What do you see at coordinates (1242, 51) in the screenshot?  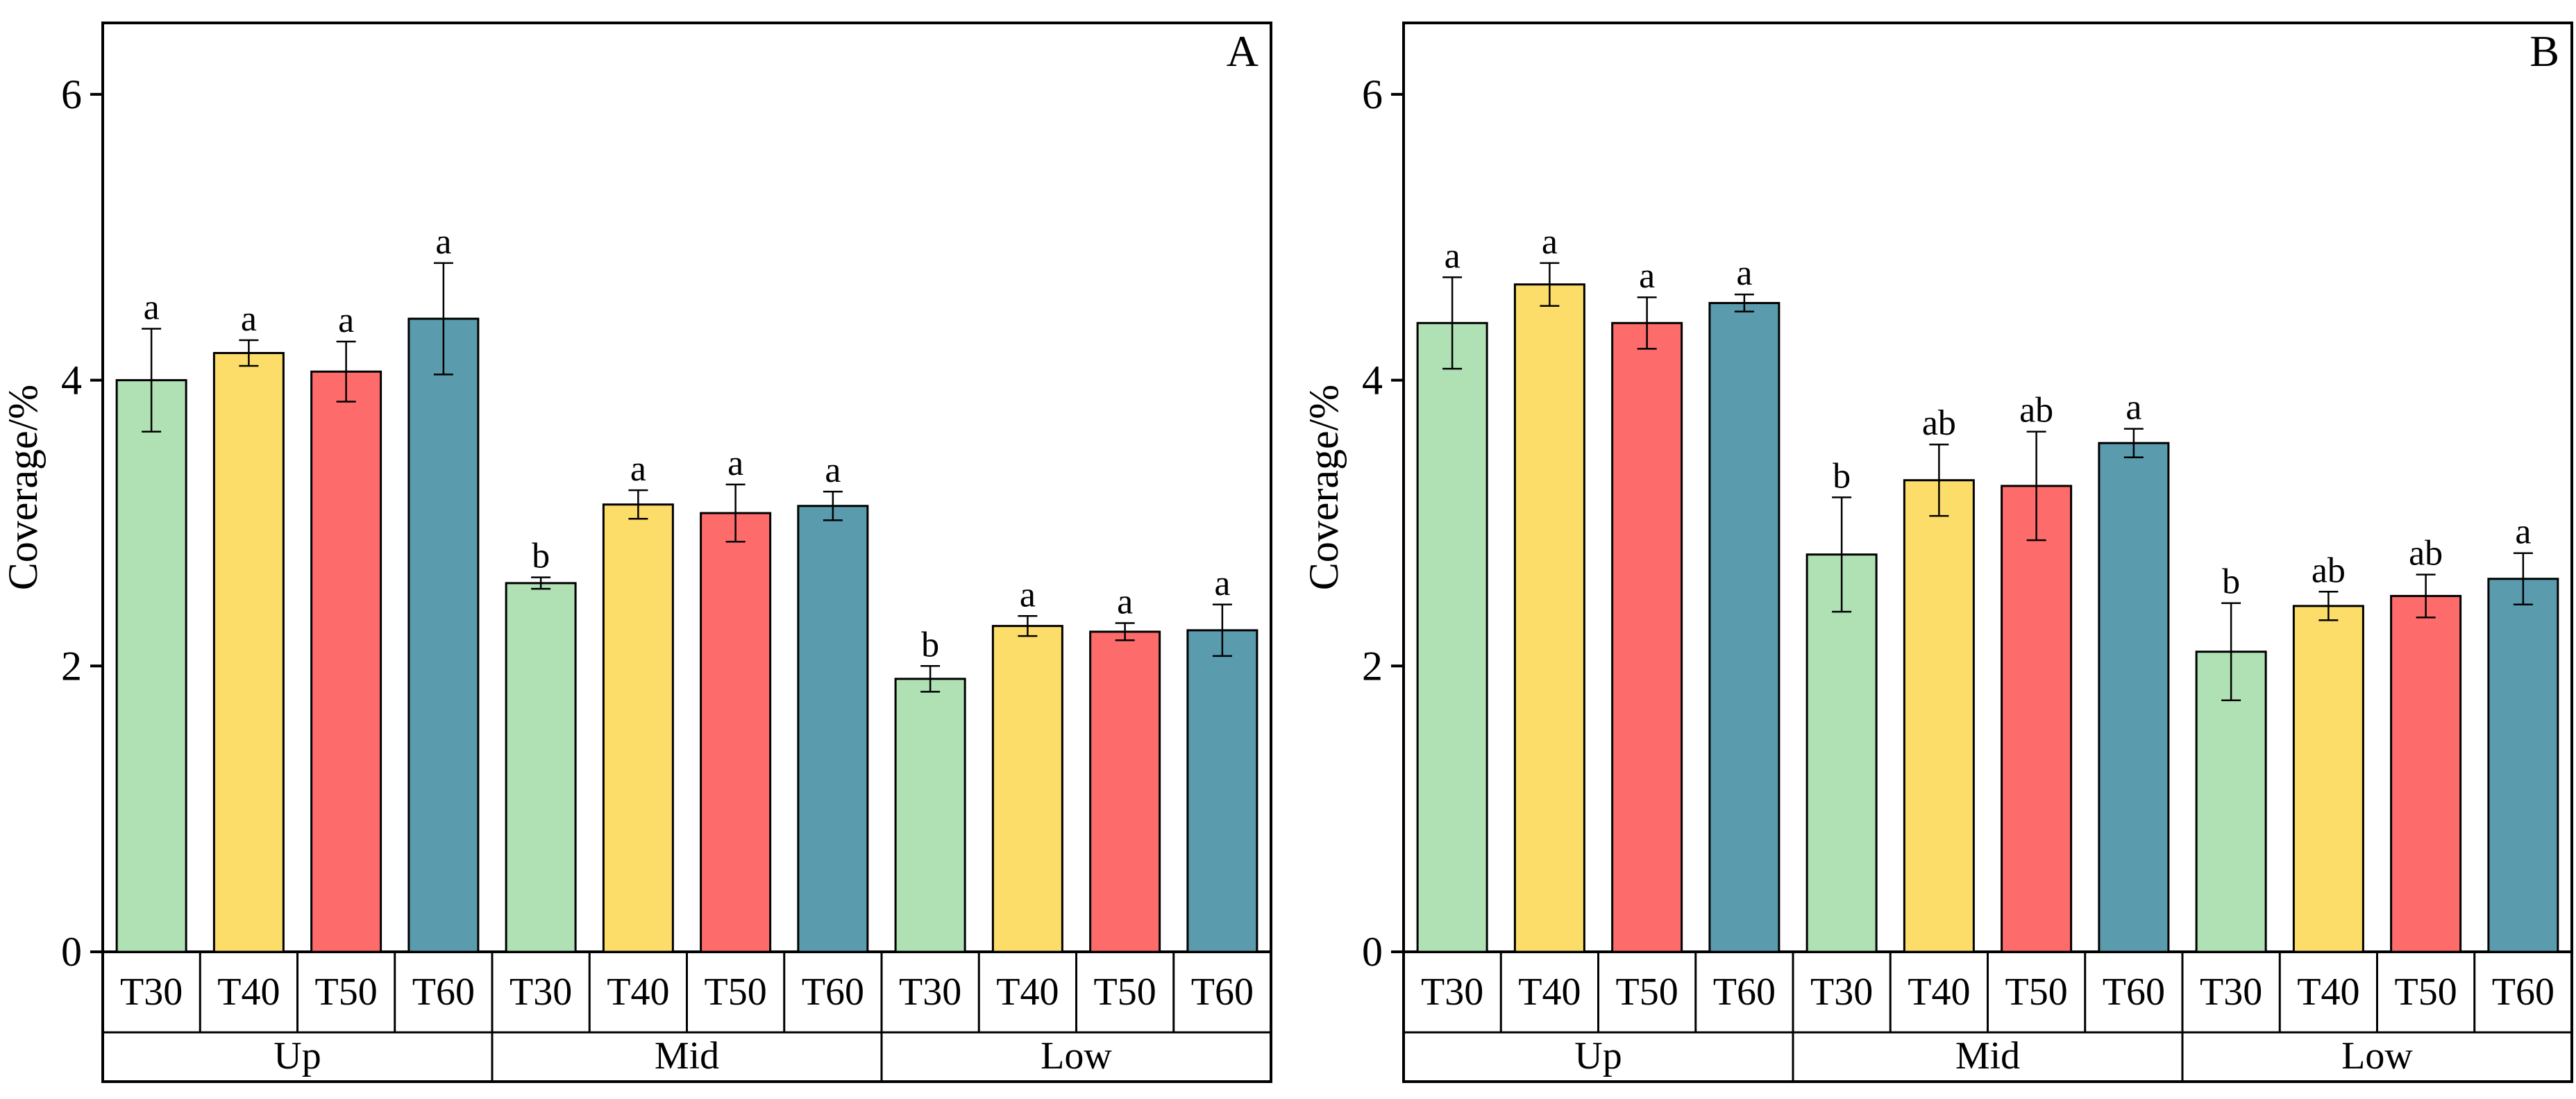 I see `panel-label: A` at bounding box center [1242, 51].